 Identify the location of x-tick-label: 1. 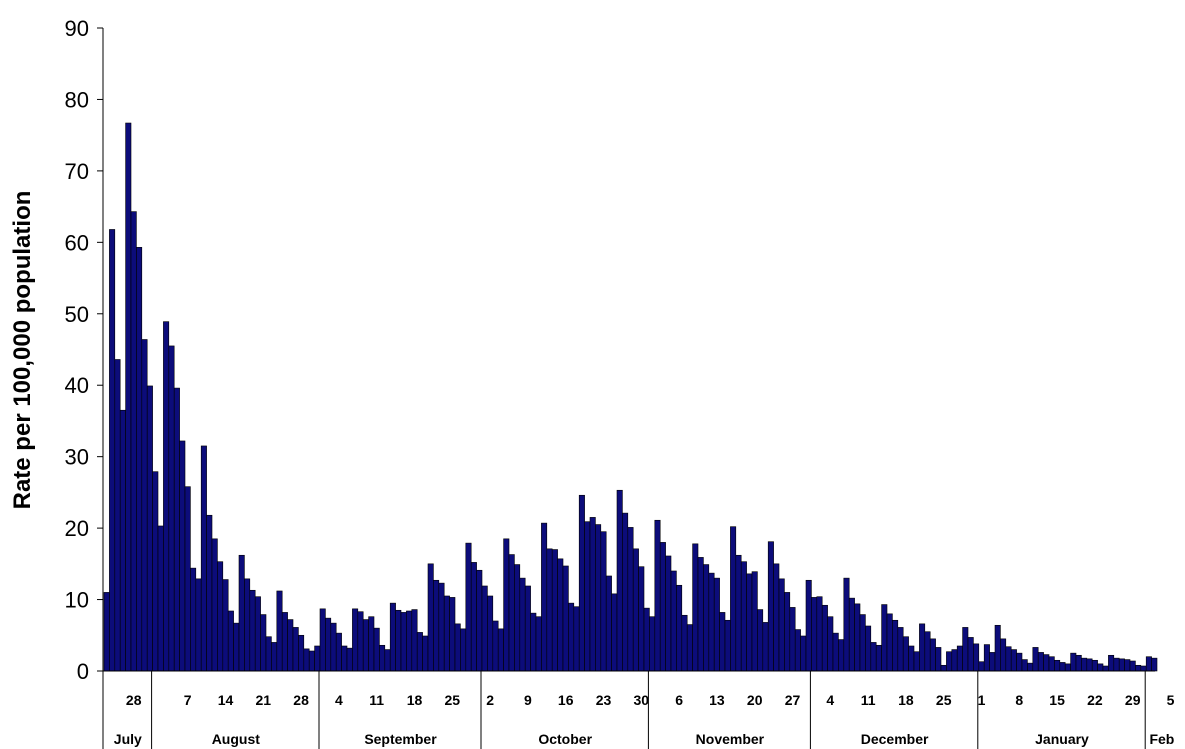
(982, 700).